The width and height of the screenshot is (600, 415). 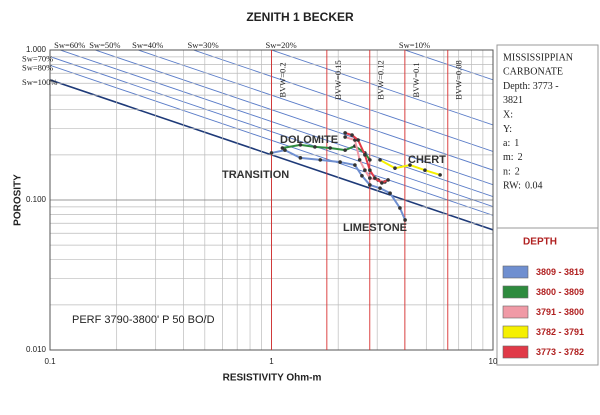 I want to click on info-text: MISSISSIPPIAN, so click(x=538, y=57).